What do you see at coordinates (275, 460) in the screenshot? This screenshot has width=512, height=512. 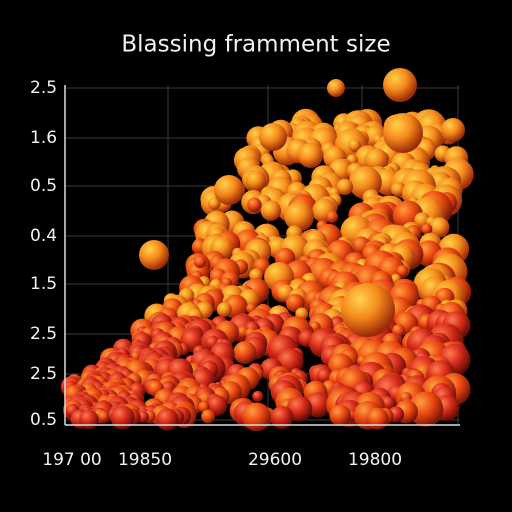 I see `x-tick-label: 29600` at bounding box center [275, 460].